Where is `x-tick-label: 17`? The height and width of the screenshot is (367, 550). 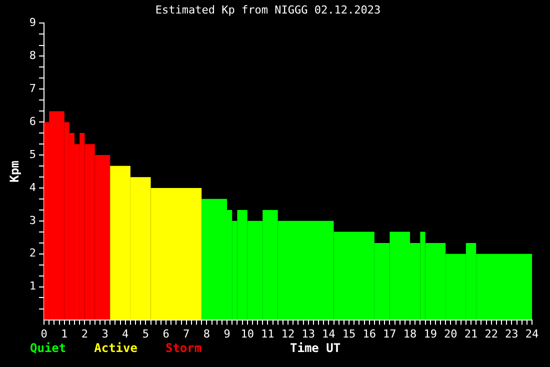 x-tick-label: 17 is located at coordinates (389, 333).